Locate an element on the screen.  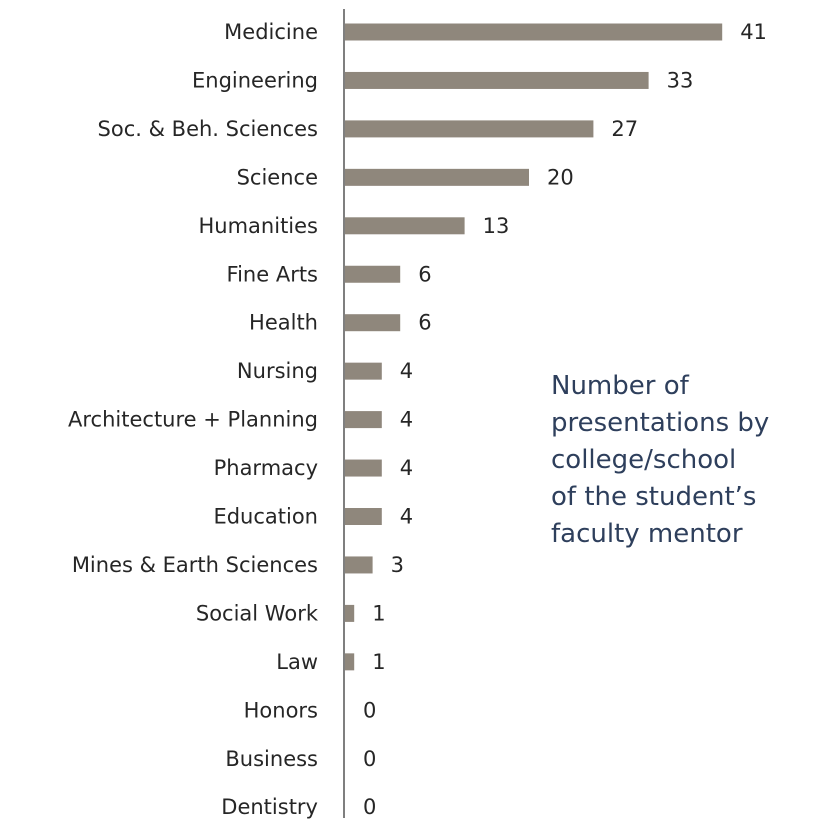
value-label: 33 is located at coordinates (680, 80).